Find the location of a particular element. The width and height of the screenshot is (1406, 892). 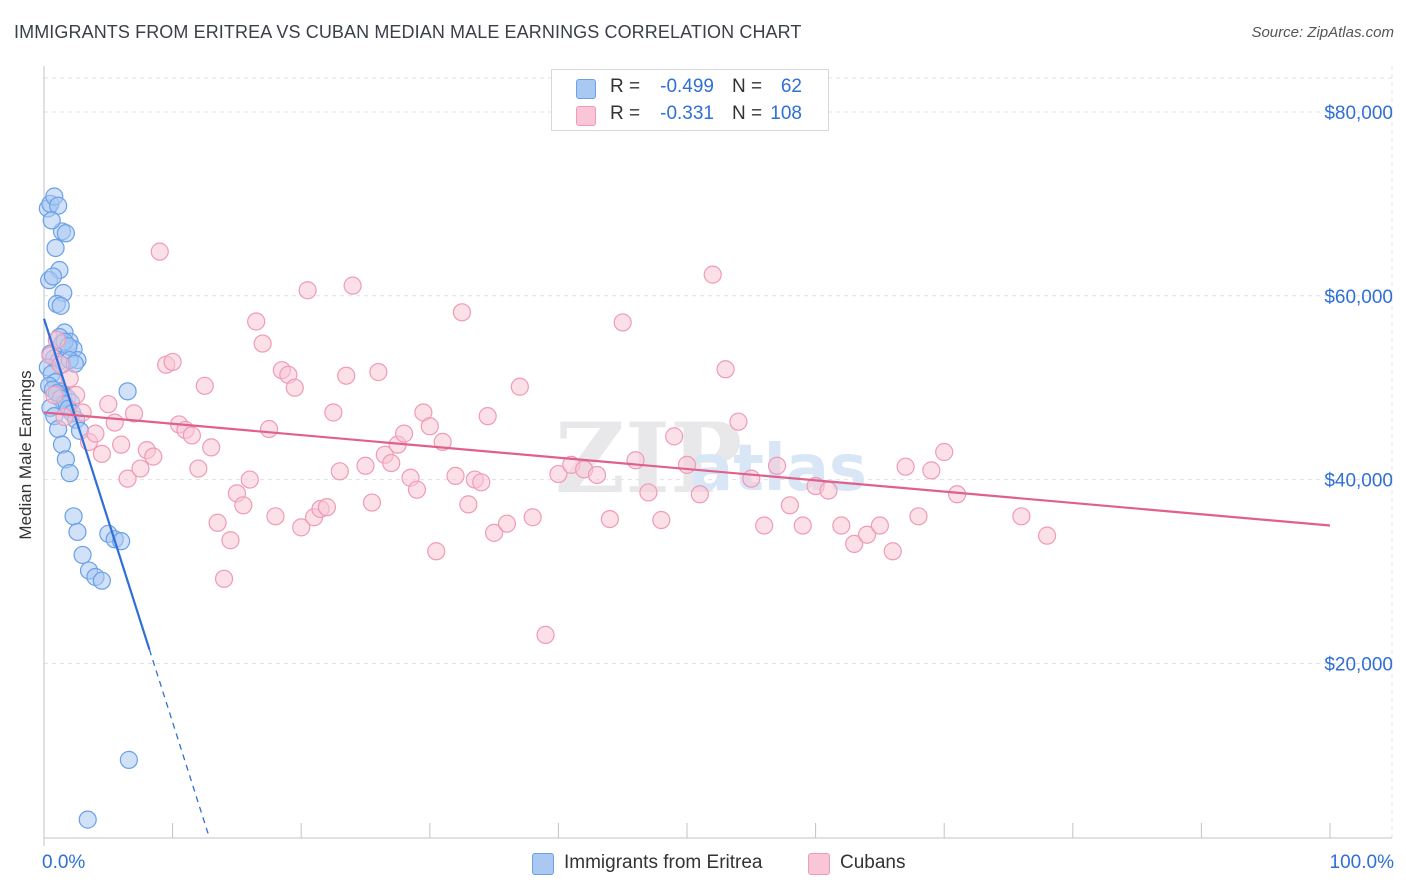

eritrea-trend-line is located at coordinates (96, 484).